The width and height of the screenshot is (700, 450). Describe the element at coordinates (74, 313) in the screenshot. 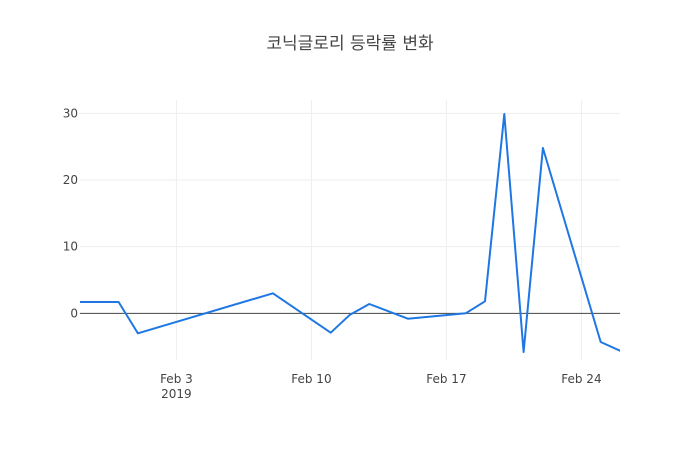

I see `y-tick-label: 0` at that location.